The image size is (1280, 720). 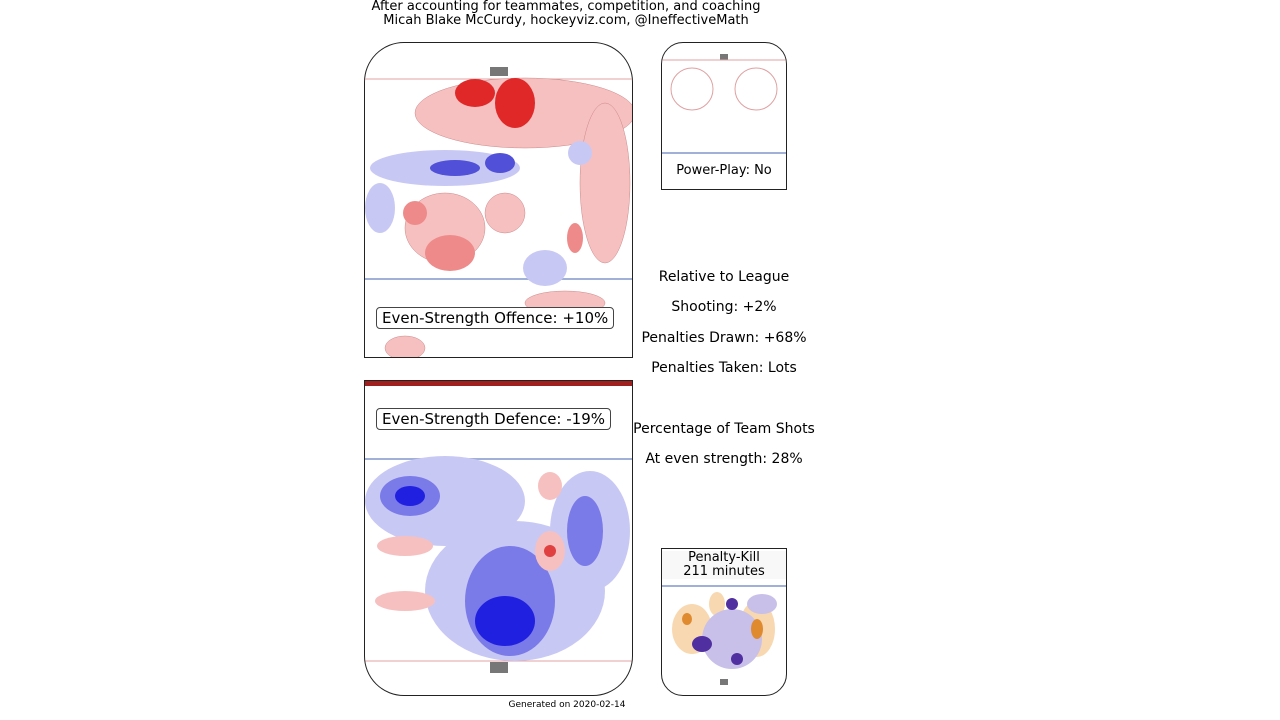 I want to click on penalty-kill-title: Penalty-Kill, so click(x=724, y=557).